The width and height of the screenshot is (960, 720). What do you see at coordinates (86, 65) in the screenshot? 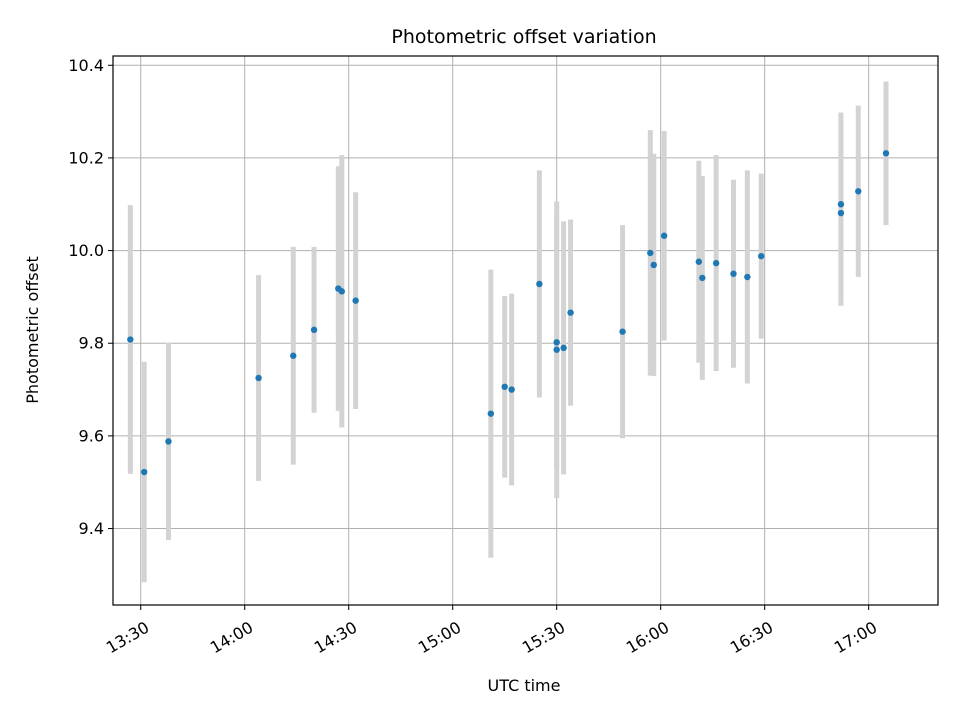
I see `y-tick-label: 10.4` at bounding box center [86, 65].